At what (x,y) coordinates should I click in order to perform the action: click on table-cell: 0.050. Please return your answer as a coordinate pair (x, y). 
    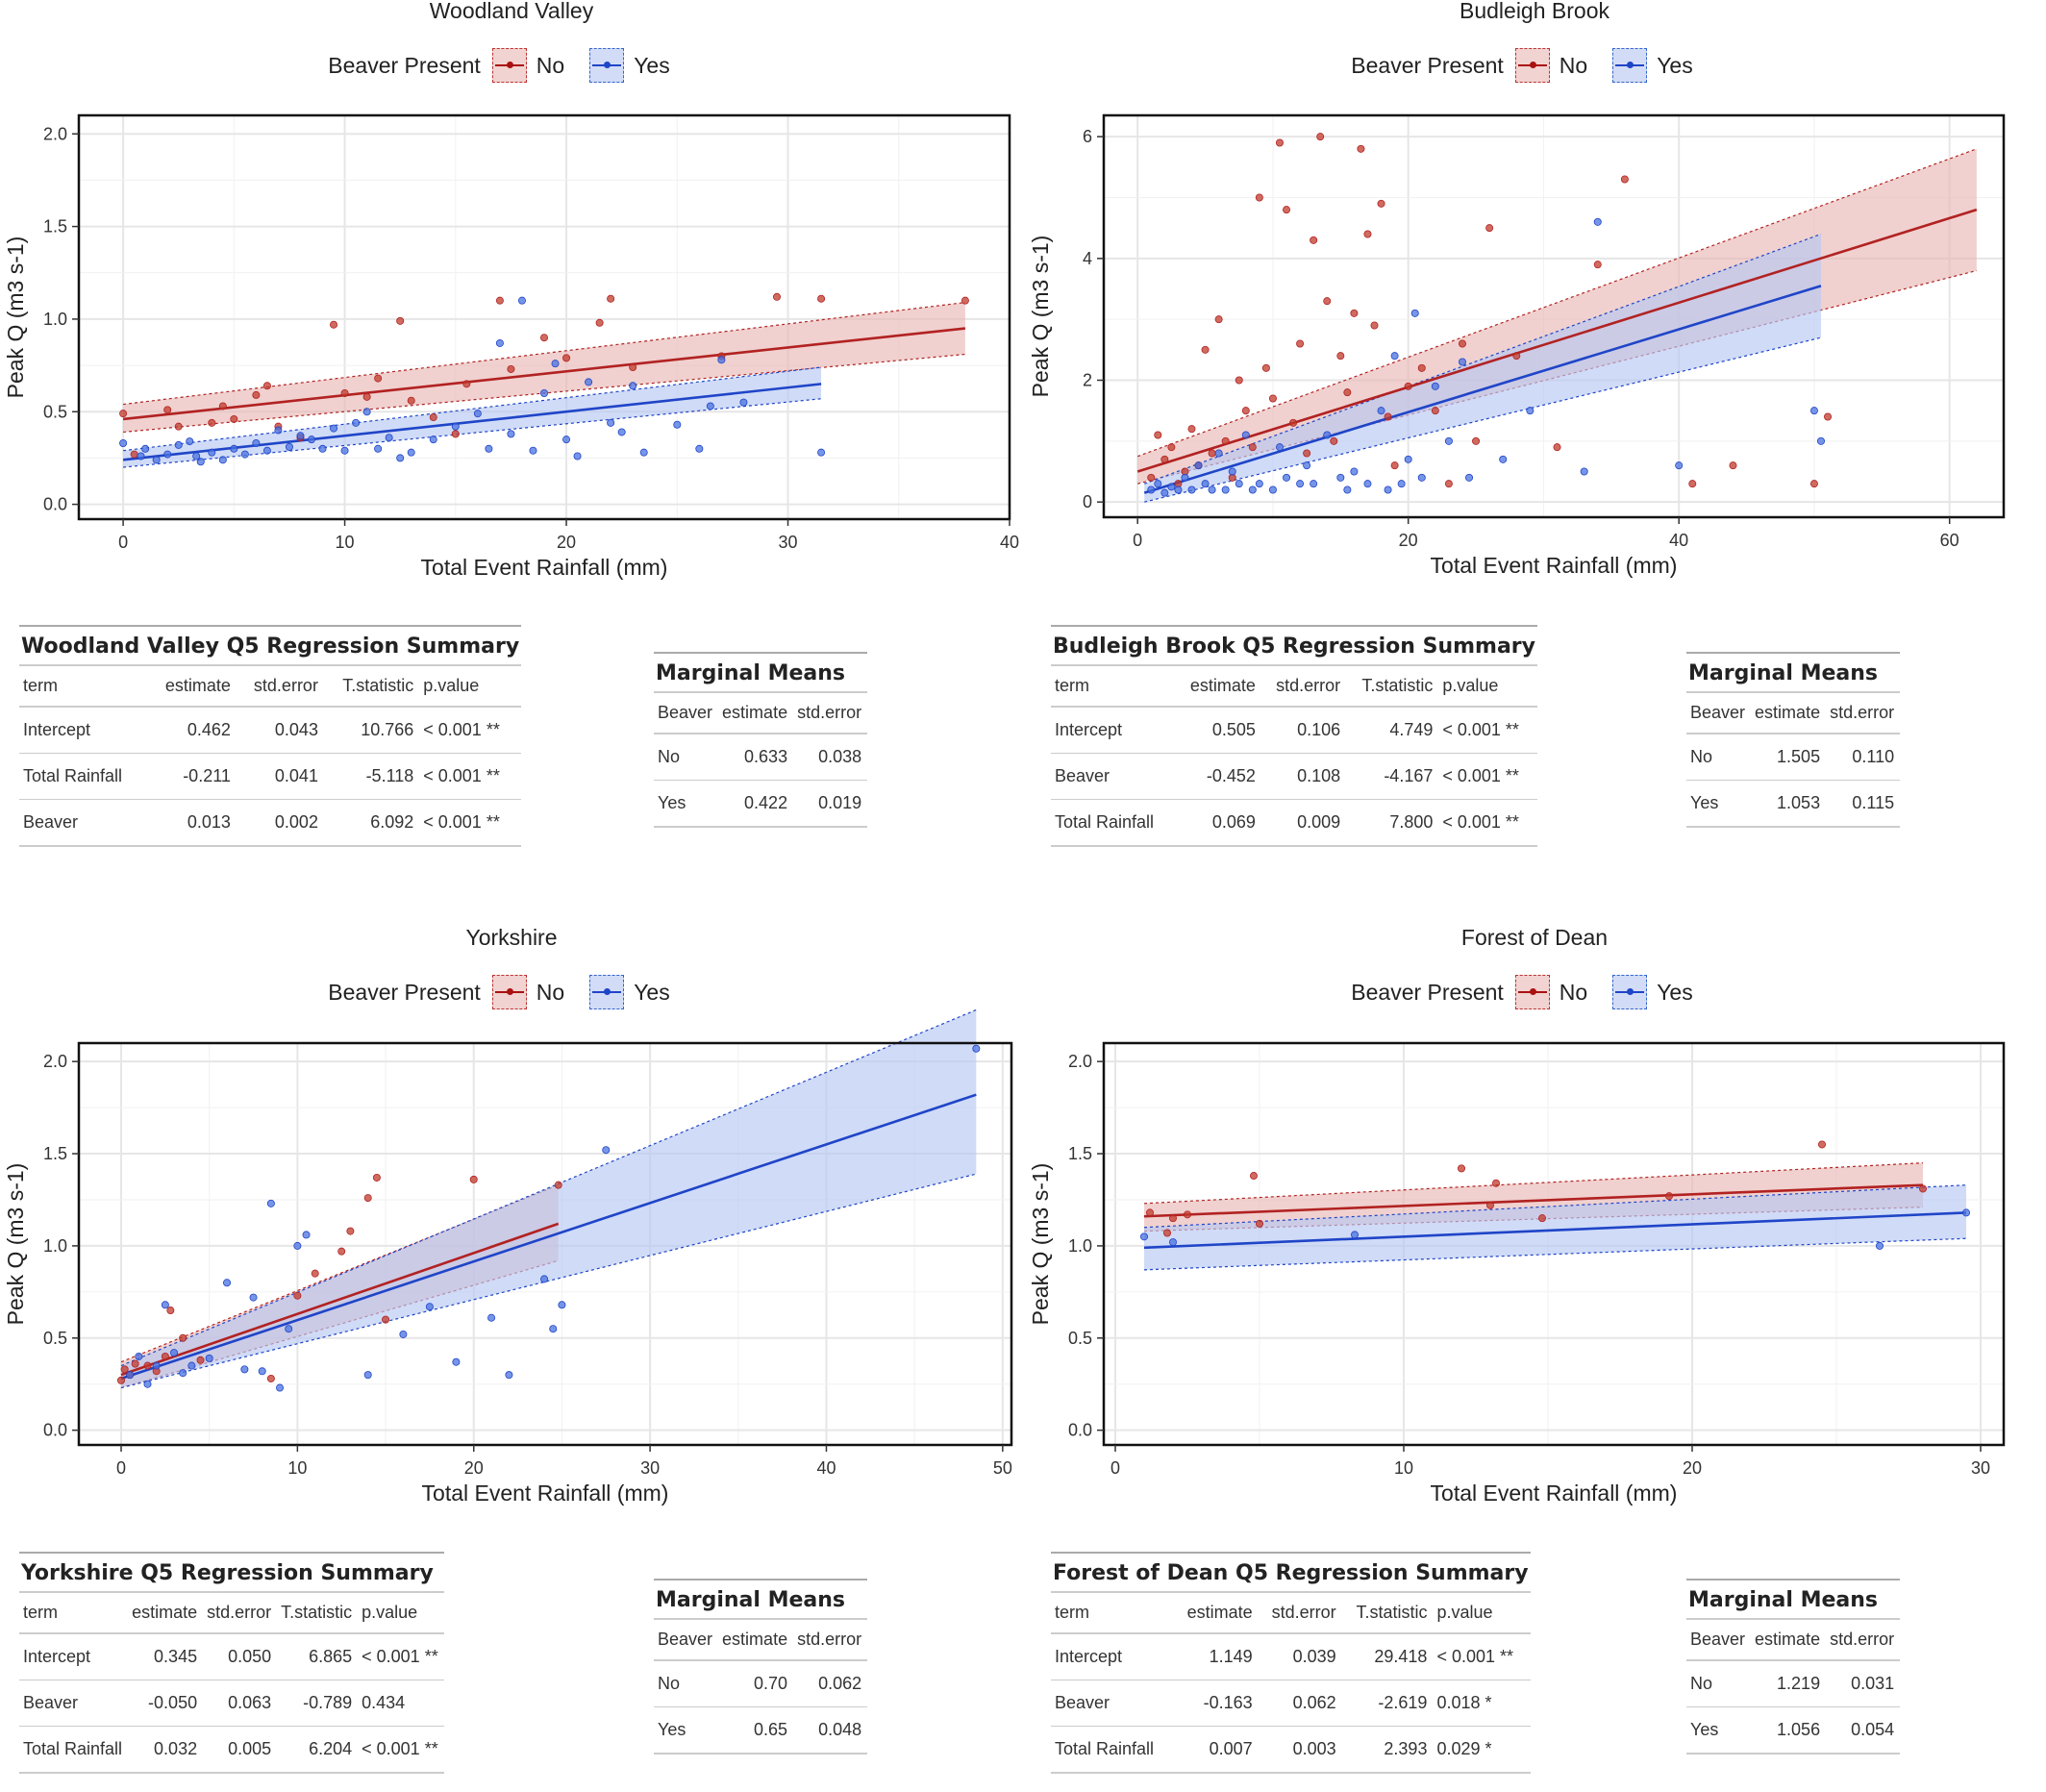
    Looking at the image, I should click on (240, 1656).